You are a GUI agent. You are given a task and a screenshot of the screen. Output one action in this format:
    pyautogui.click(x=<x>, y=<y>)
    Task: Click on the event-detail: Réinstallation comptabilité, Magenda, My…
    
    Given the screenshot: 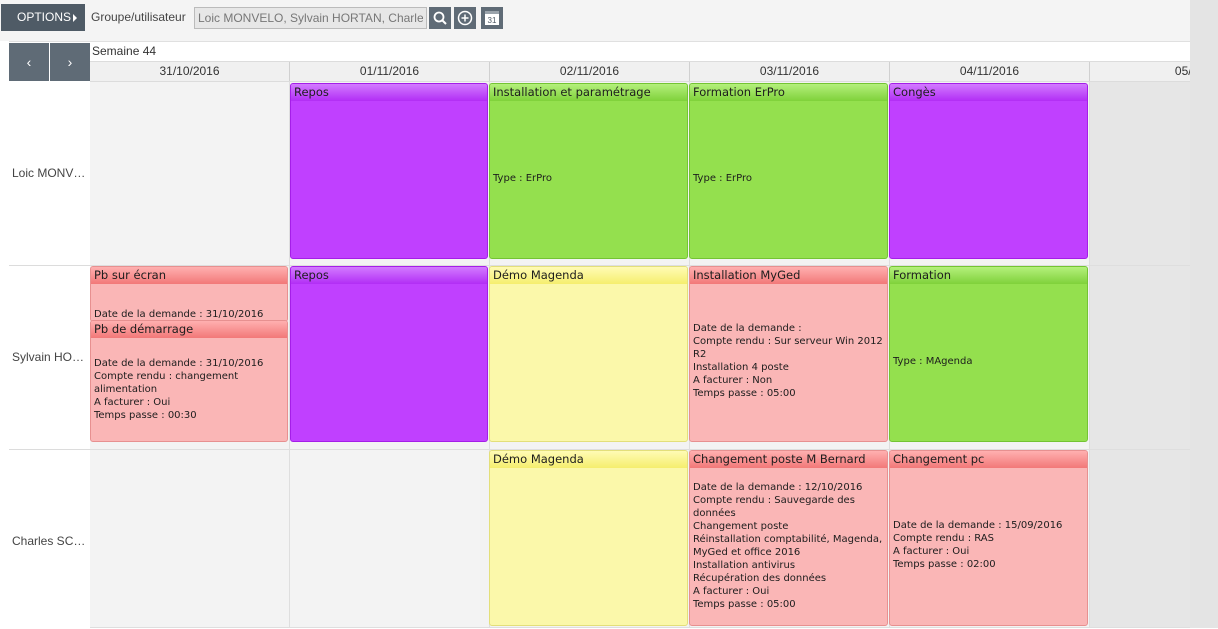 What is the action you would take?
    pyautogui.click(x=788, y=546)
    